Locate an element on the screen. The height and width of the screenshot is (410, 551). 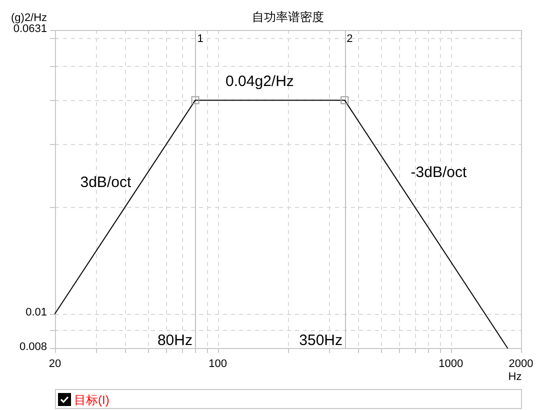
annotation: -3dB/oct is located at coordinates (439, 172).